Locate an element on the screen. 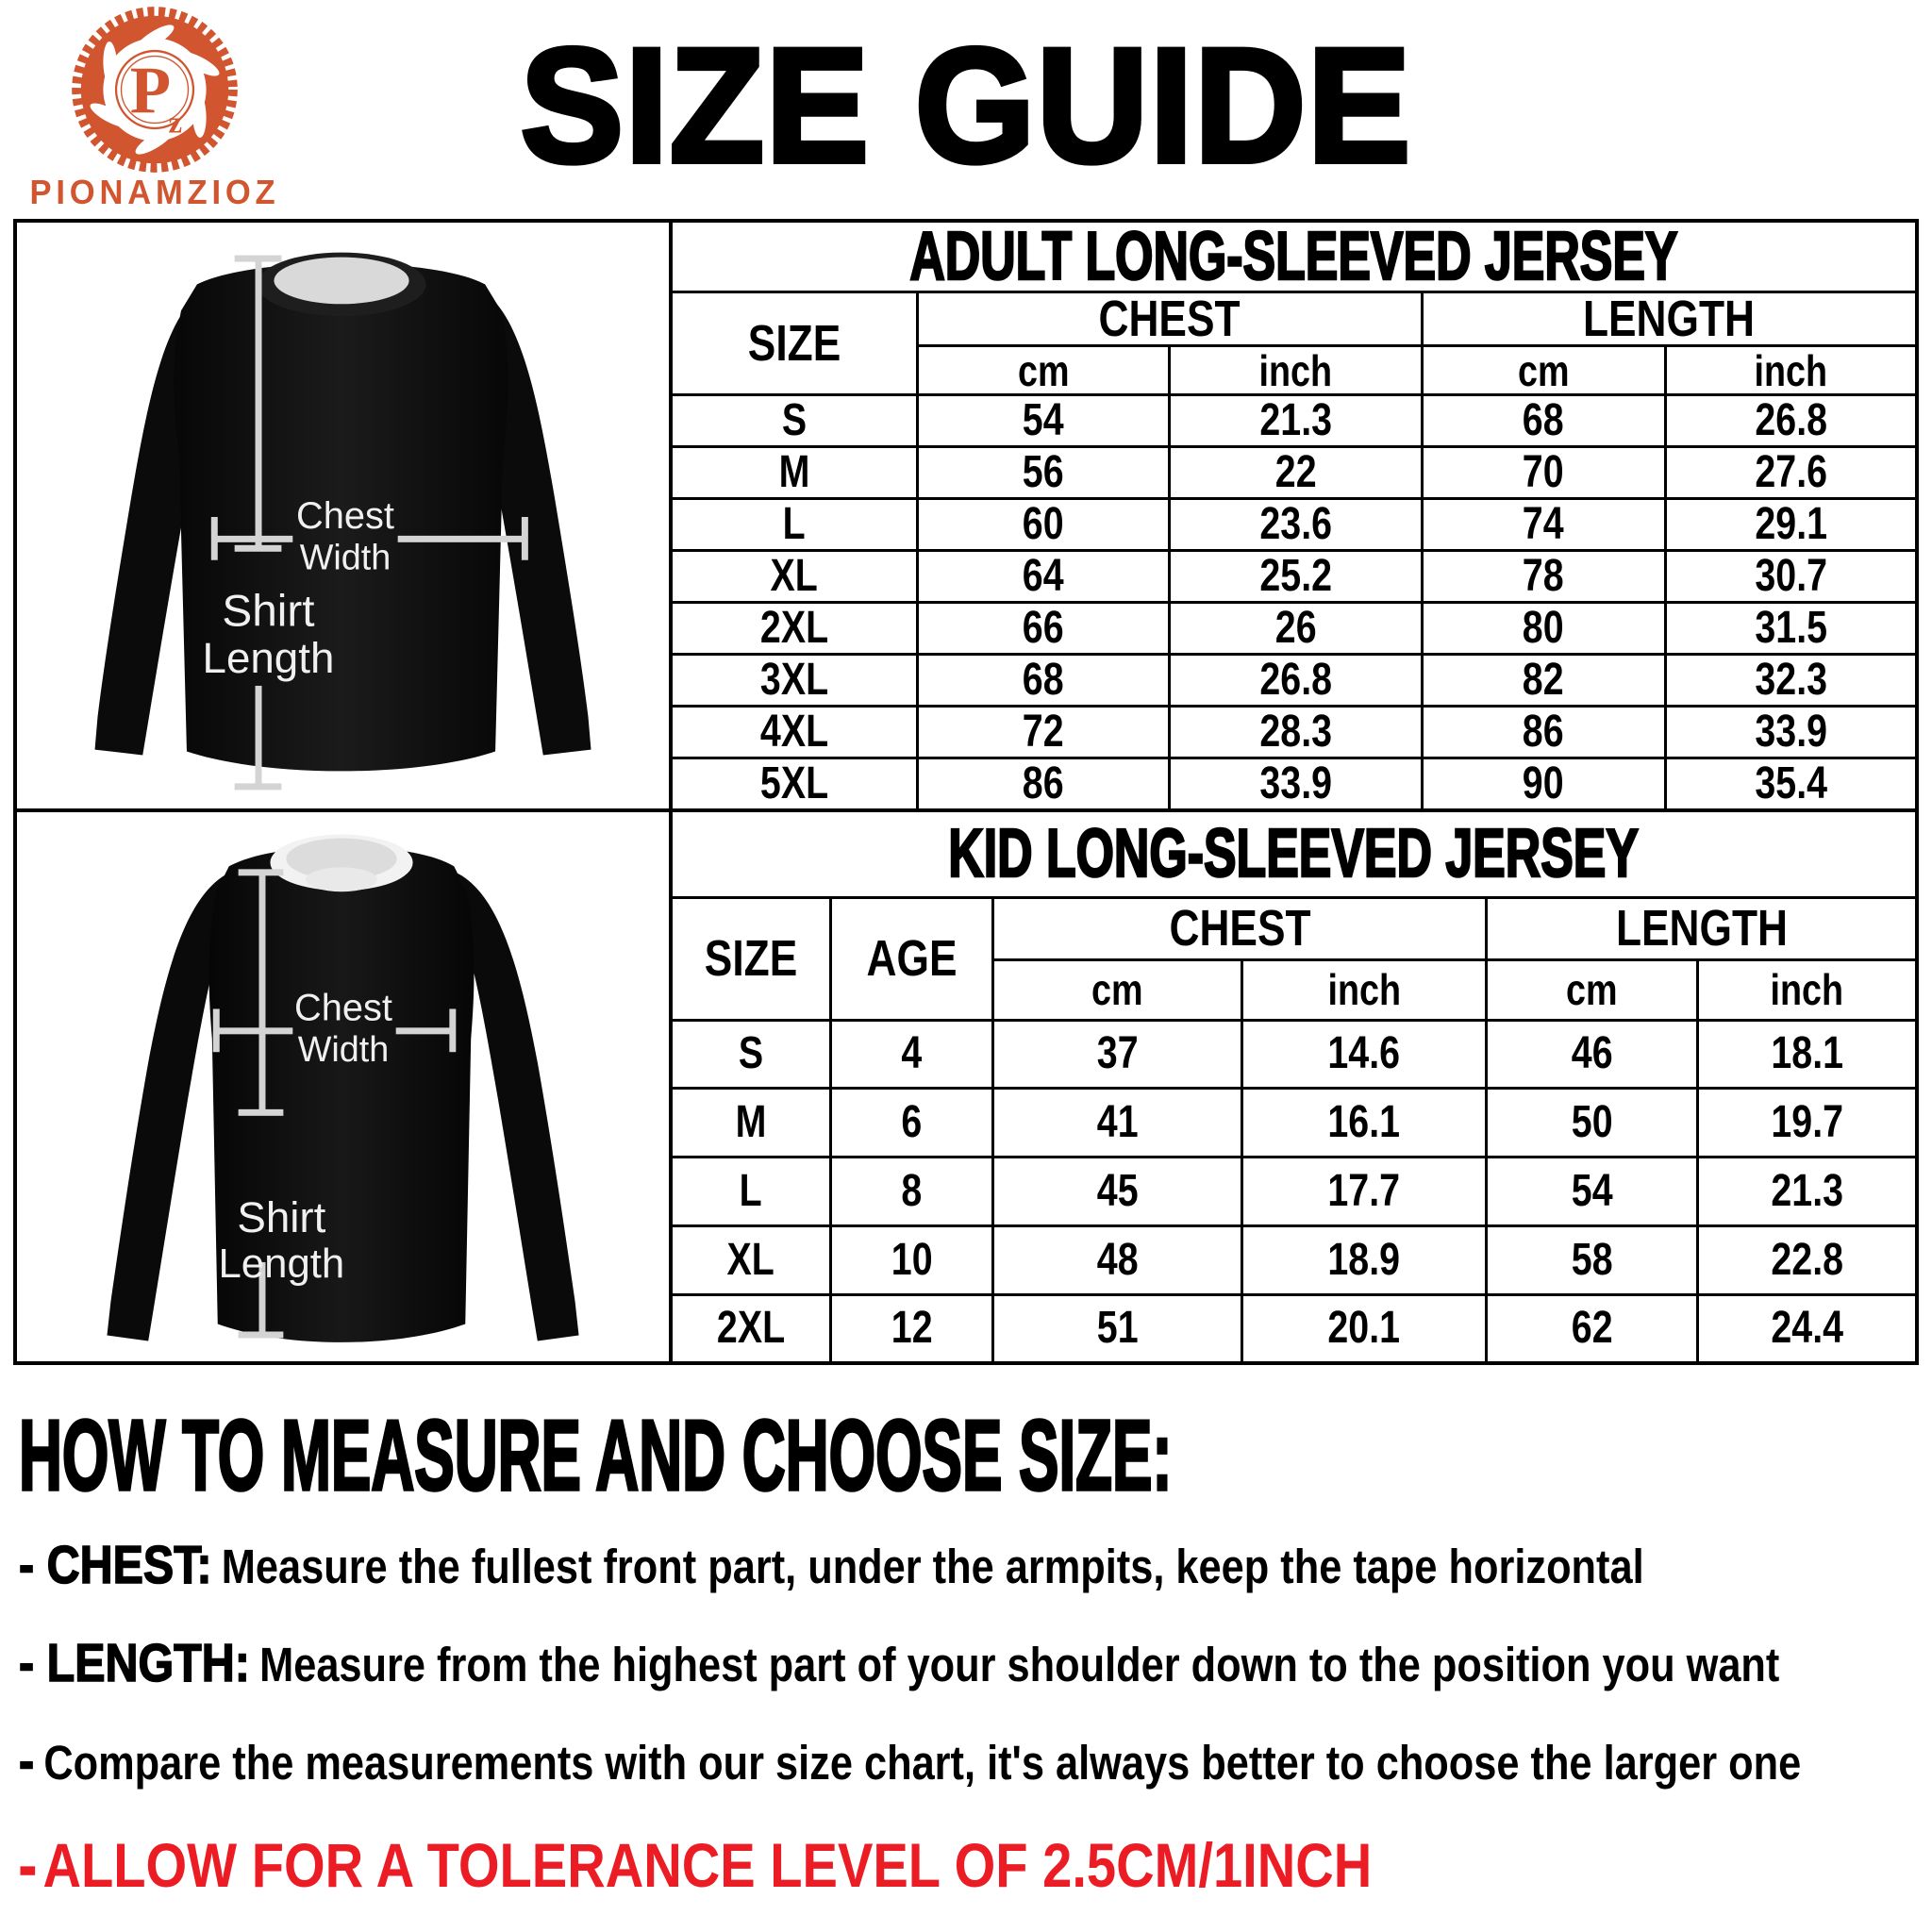 The height and width of the screenshot is (1932, 1932). svg-text: Shirt is located at coordinates (281, 1217).